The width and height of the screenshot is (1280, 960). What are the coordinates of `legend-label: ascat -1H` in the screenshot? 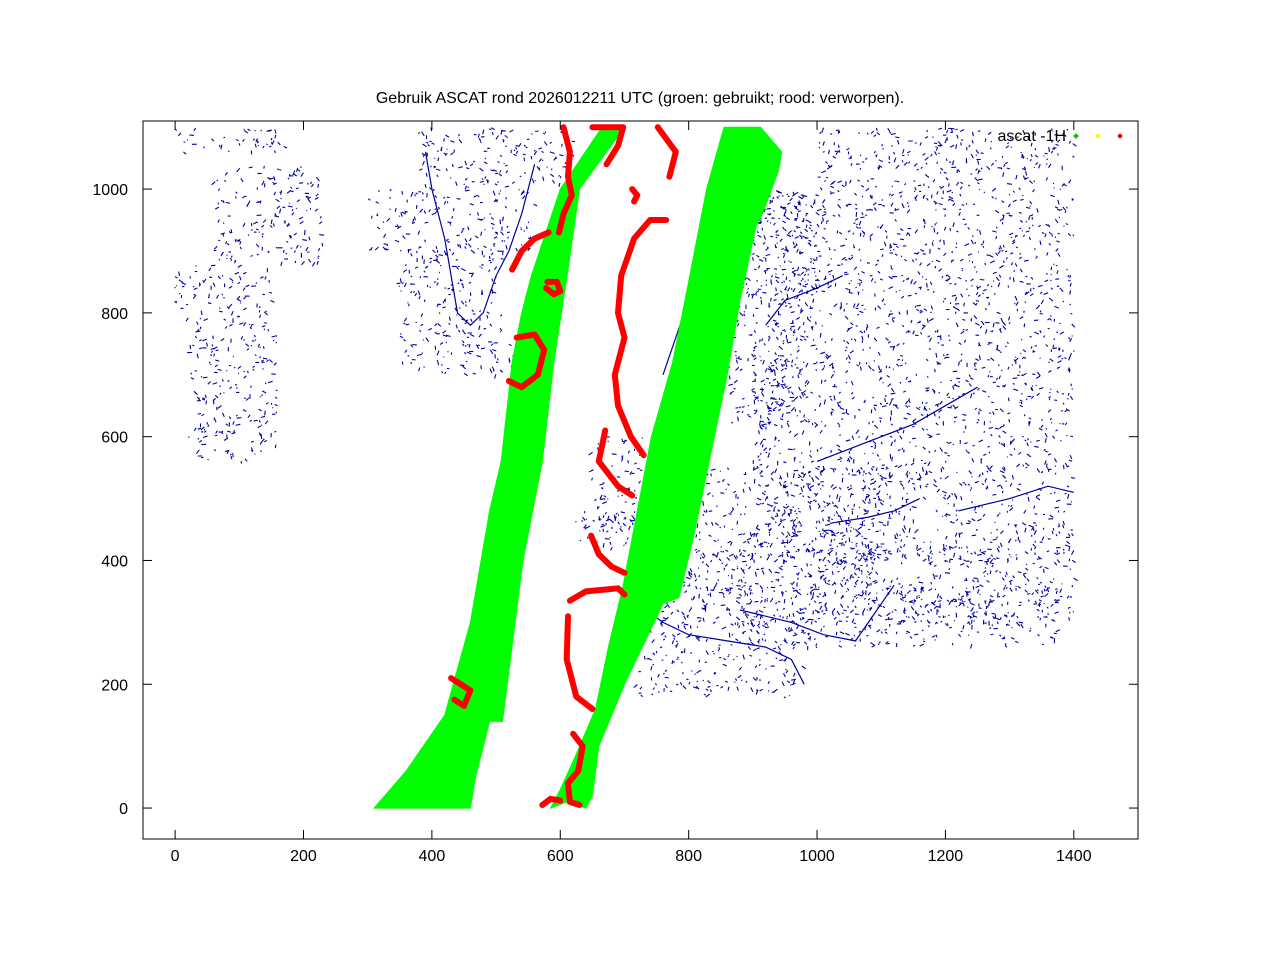 It's located at (1032, 136).